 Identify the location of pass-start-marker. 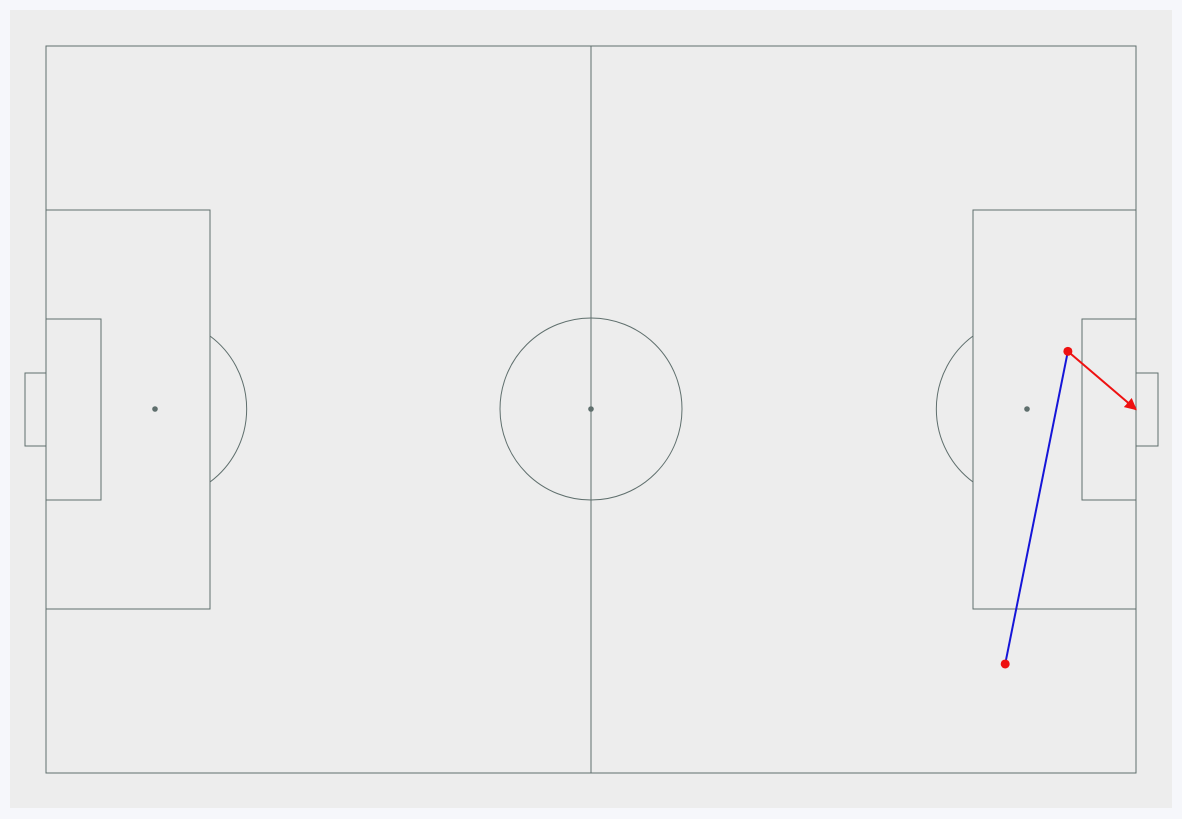
(1005, 664).